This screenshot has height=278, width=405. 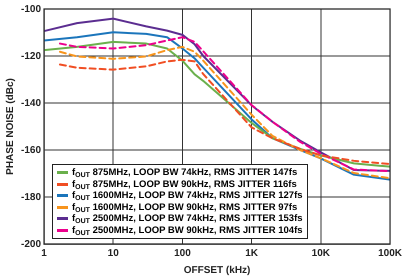 What do you see at coordinates (185, 173) in the screenshot?
I see `legend-label: f$_{OUT}$ 875MHz, LOOP BW 74kHz, RMS JITTER 147fs` at bounding box center [185, 173].